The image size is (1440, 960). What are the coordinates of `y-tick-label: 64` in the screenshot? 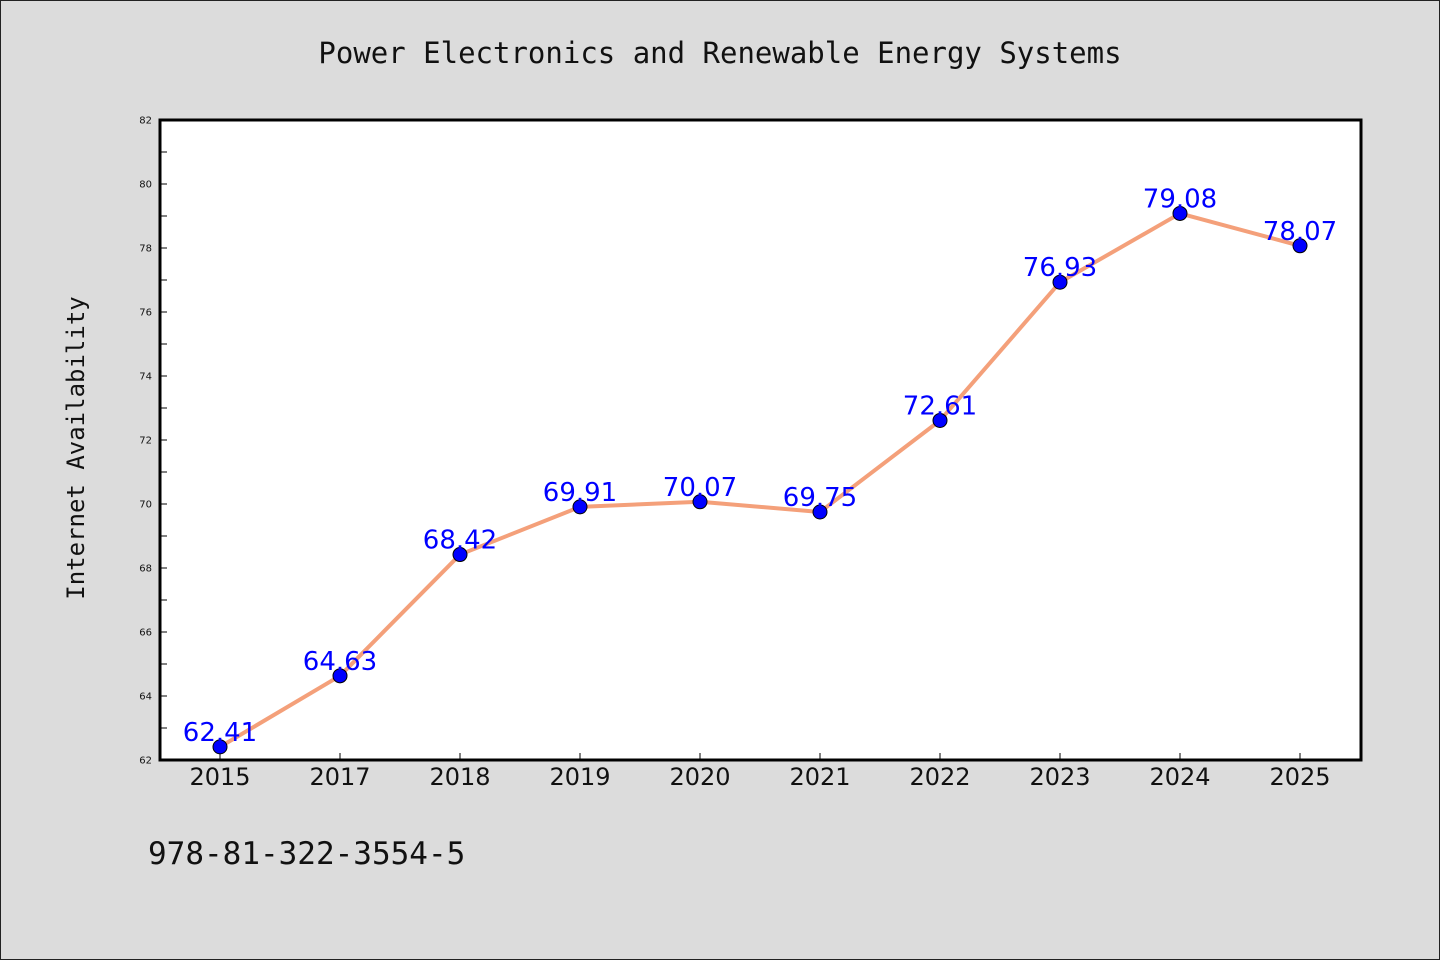 It's located at (145, 697).